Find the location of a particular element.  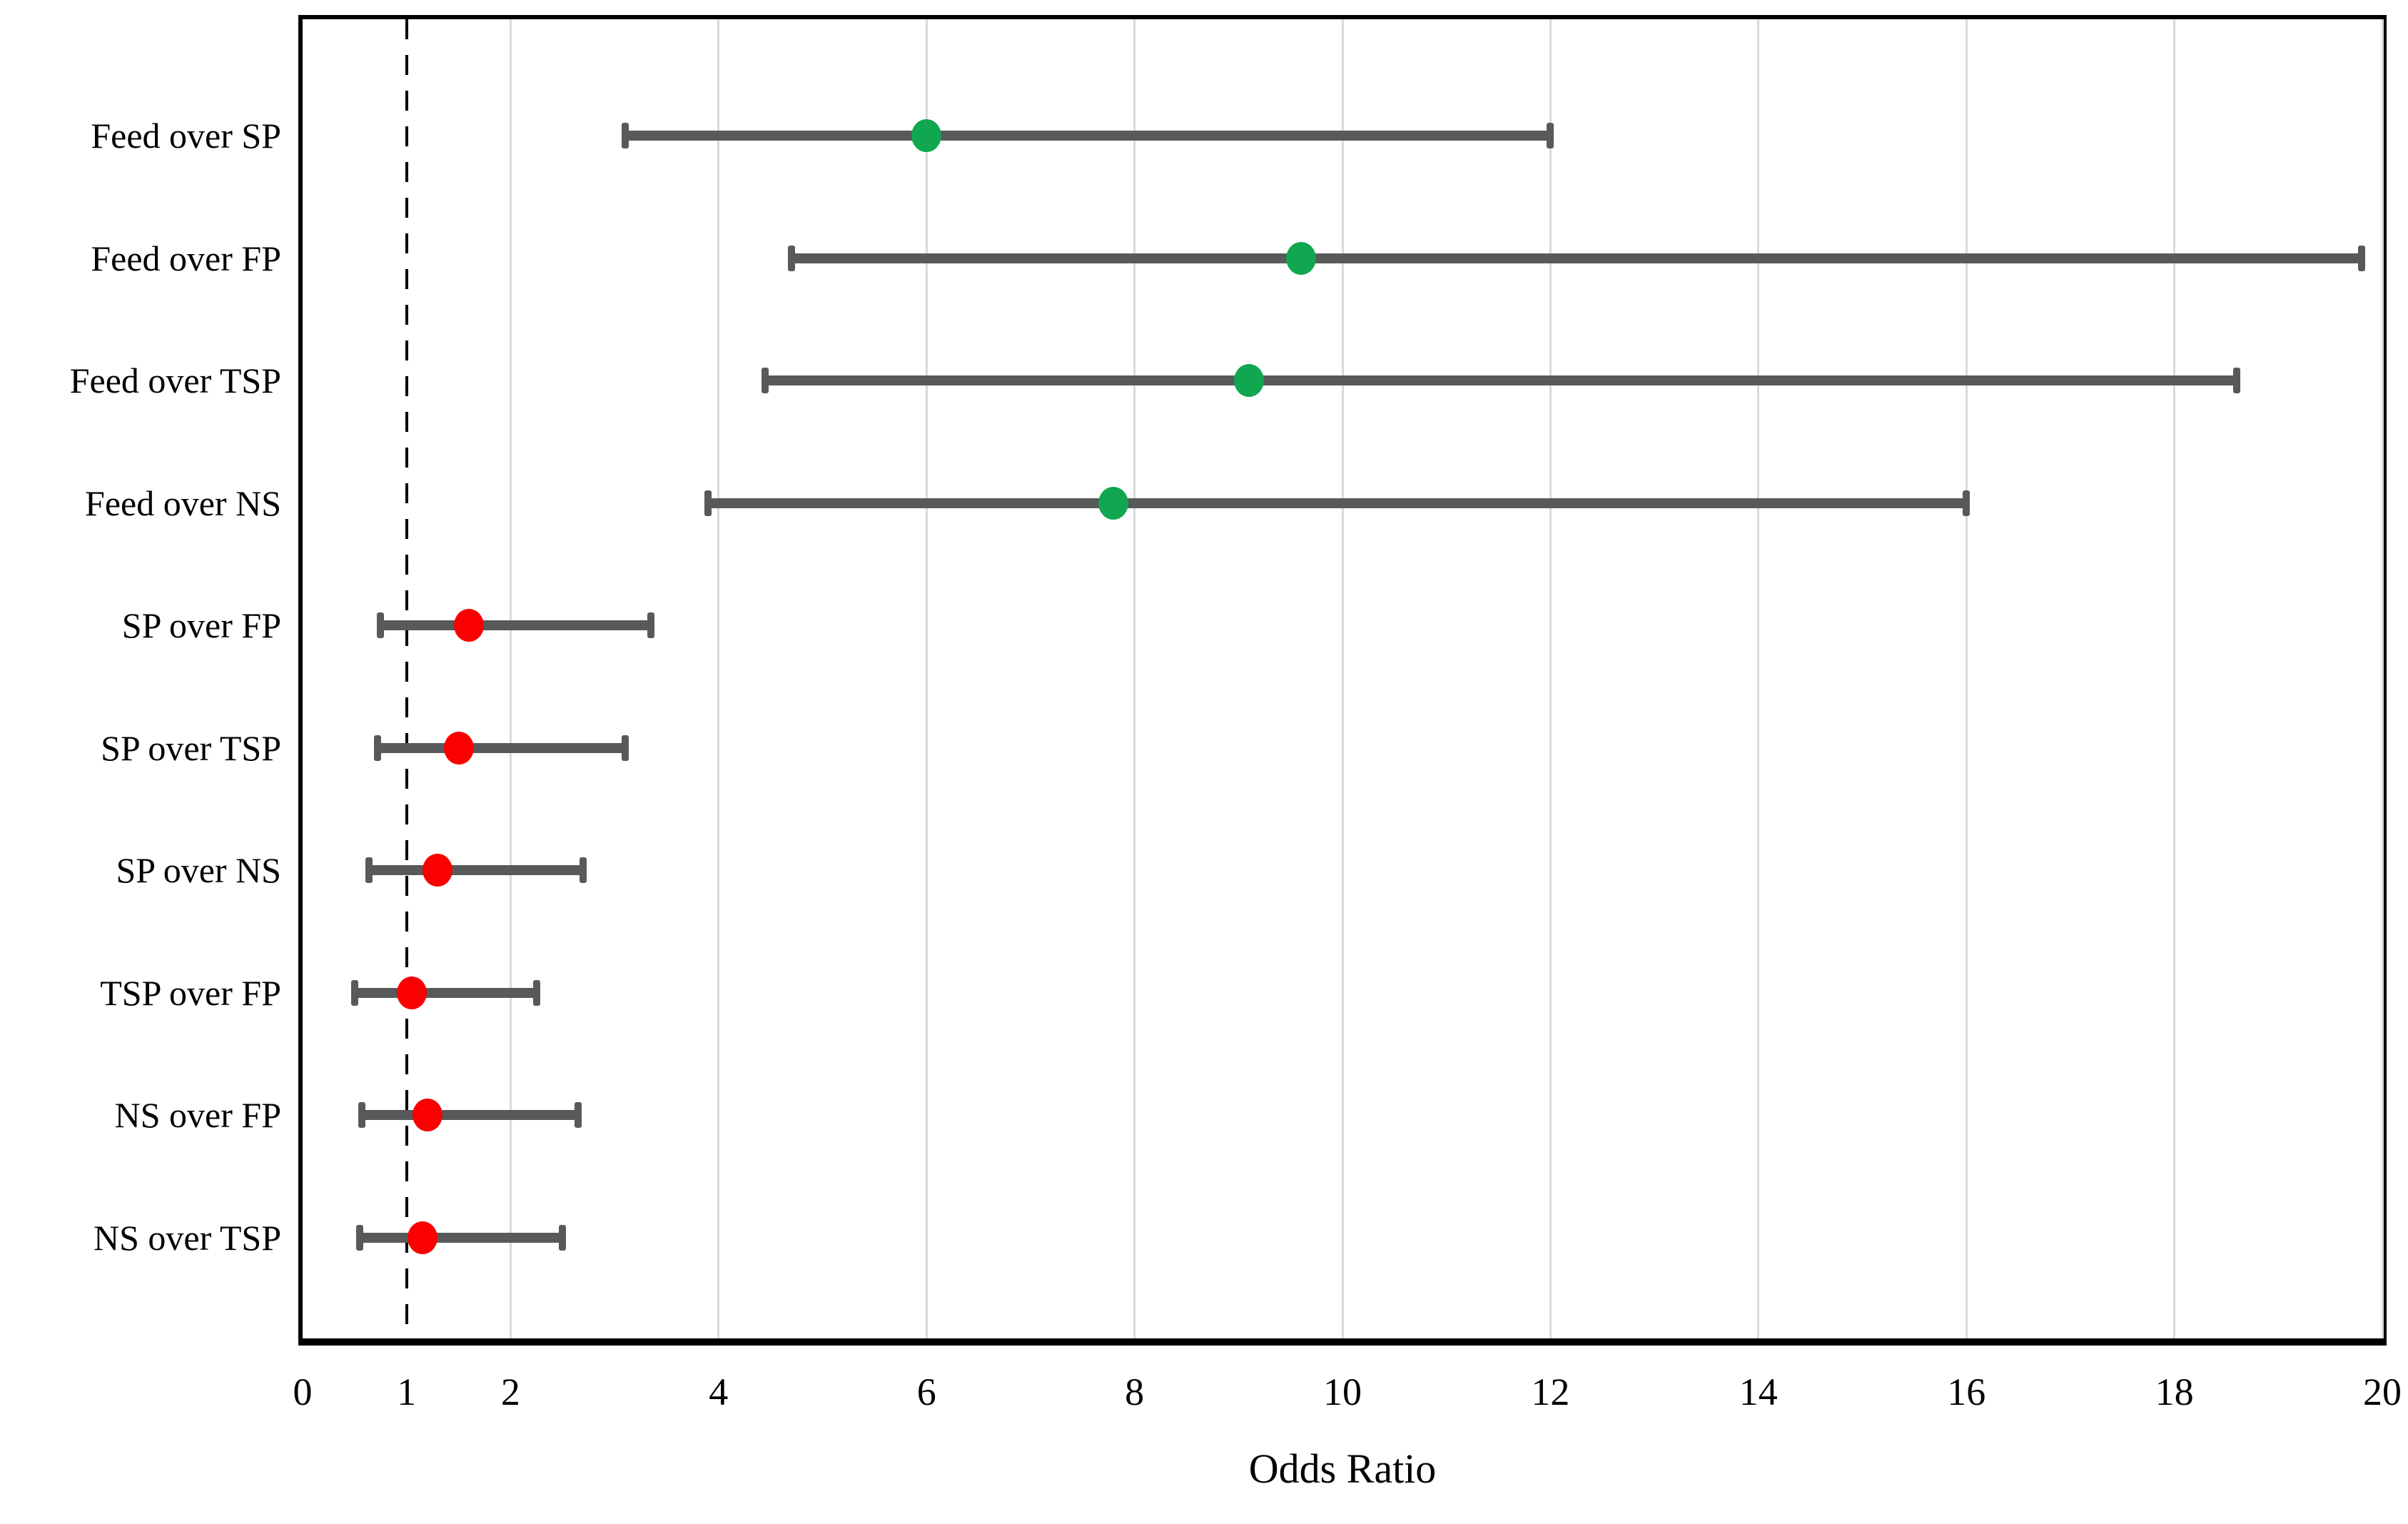

x-axis-title: Odds Ratio is located at coordinates (1342, 1468).